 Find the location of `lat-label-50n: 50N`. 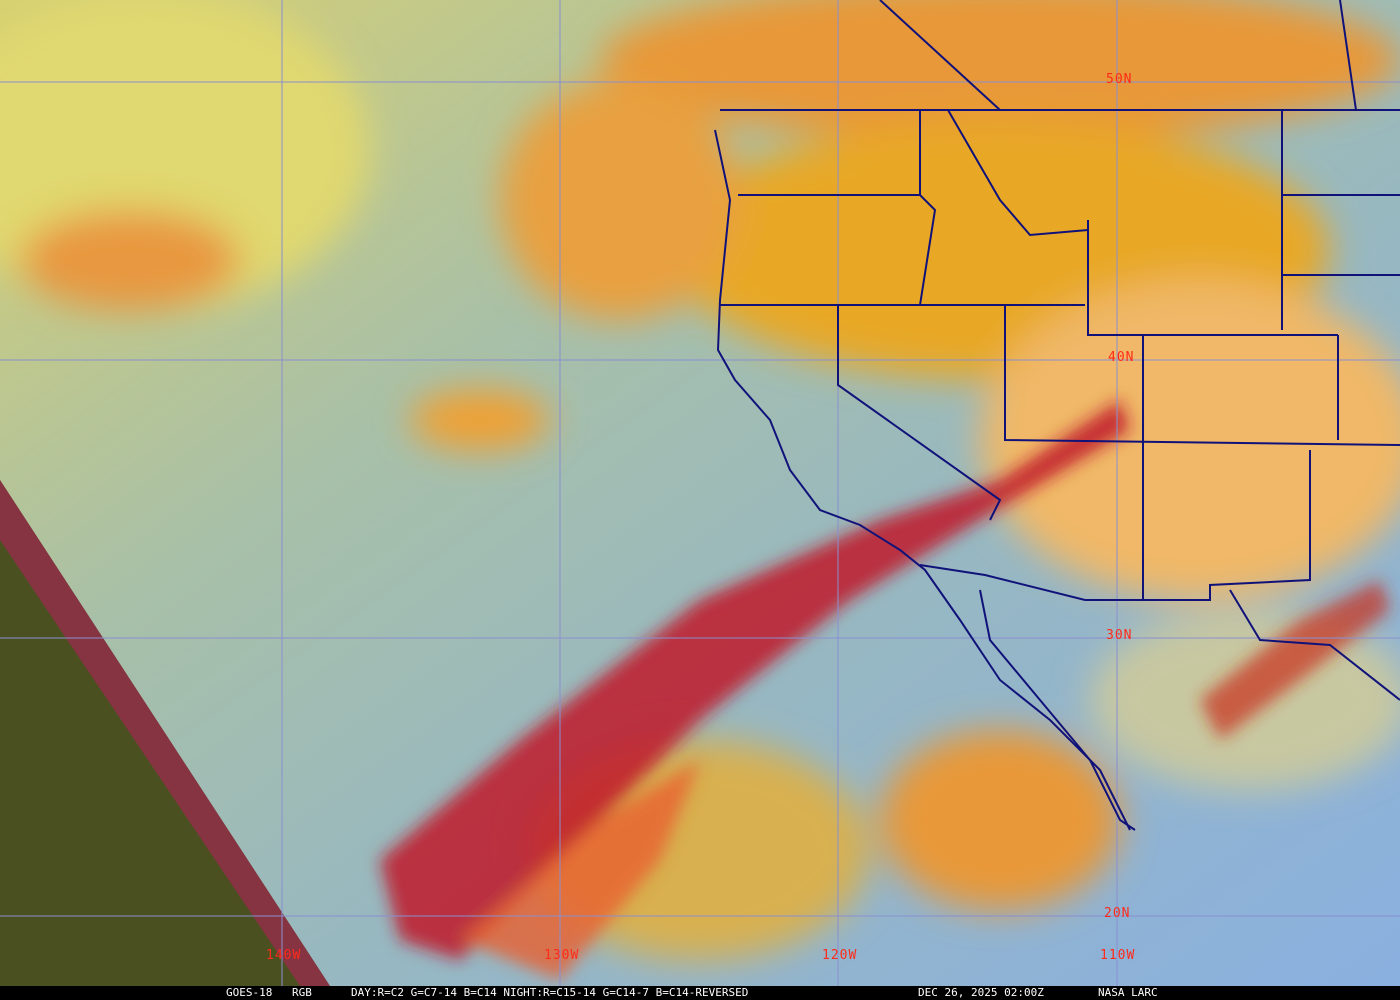

lat-label-50n: 50N is located at coordinates (1119, 79).